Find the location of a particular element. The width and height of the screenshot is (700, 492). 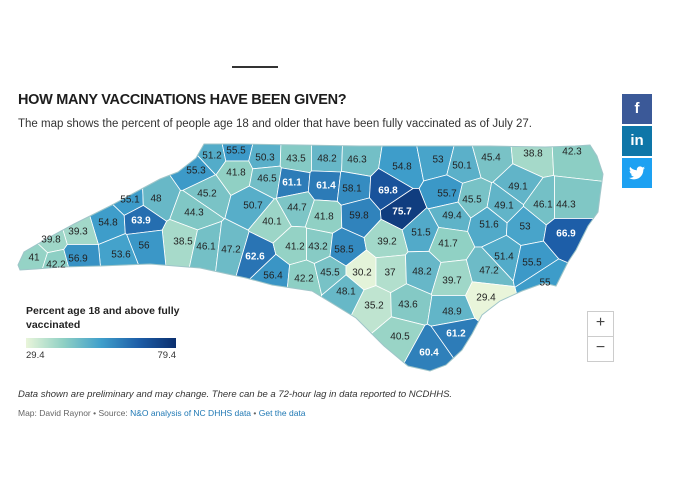

county-value-label: 61.4 is located at coordinates (326, 186).